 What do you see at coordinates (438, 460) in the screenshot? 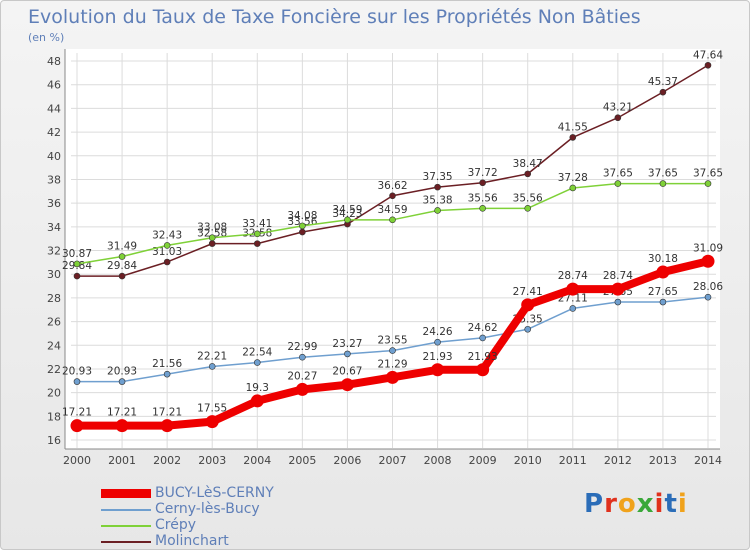
I see `x-tick-label: 2008` at bounding box center [438, 460].